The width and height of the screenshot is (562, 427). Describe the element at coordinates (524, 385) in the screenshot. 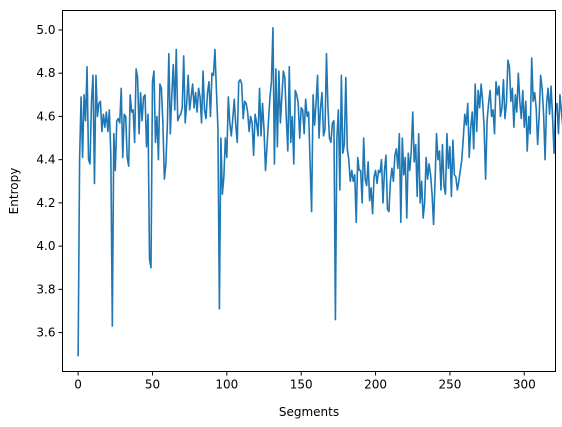

I see `x-tick-label: 300` at that location.